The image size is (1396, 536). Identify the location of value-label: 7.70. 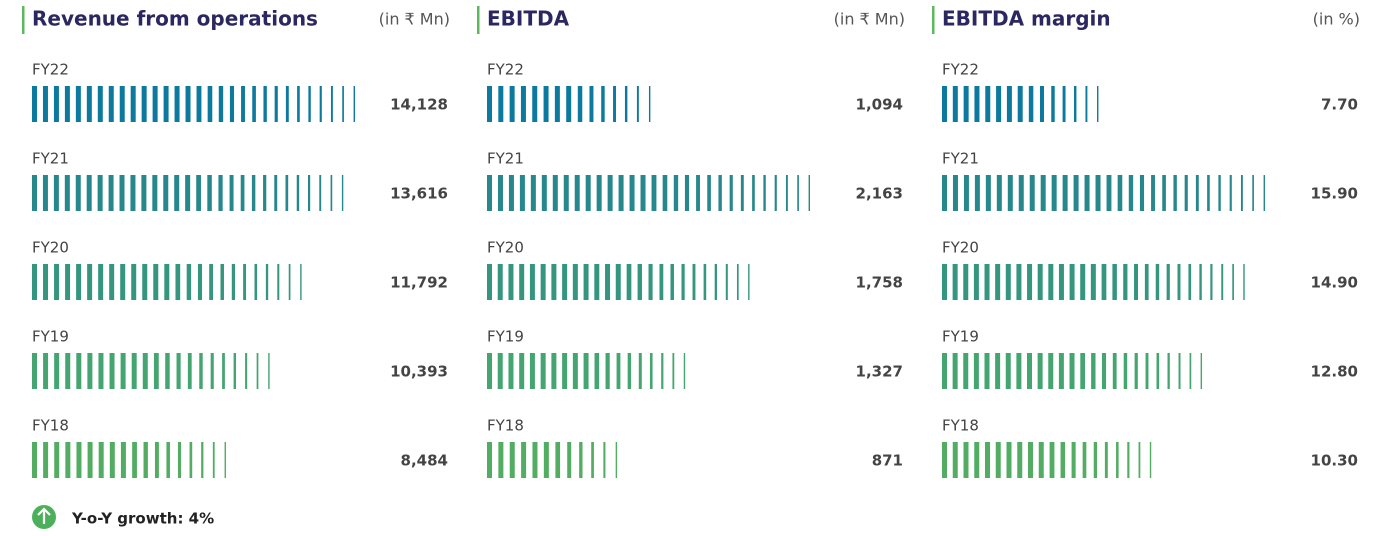
(1339, 105).